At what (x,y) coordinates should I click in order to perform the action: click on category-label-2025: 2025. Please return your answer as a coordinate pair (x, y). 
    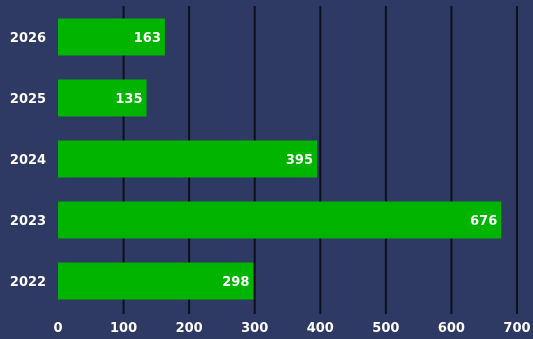
    Looking at the image, I should click on (28, 99).